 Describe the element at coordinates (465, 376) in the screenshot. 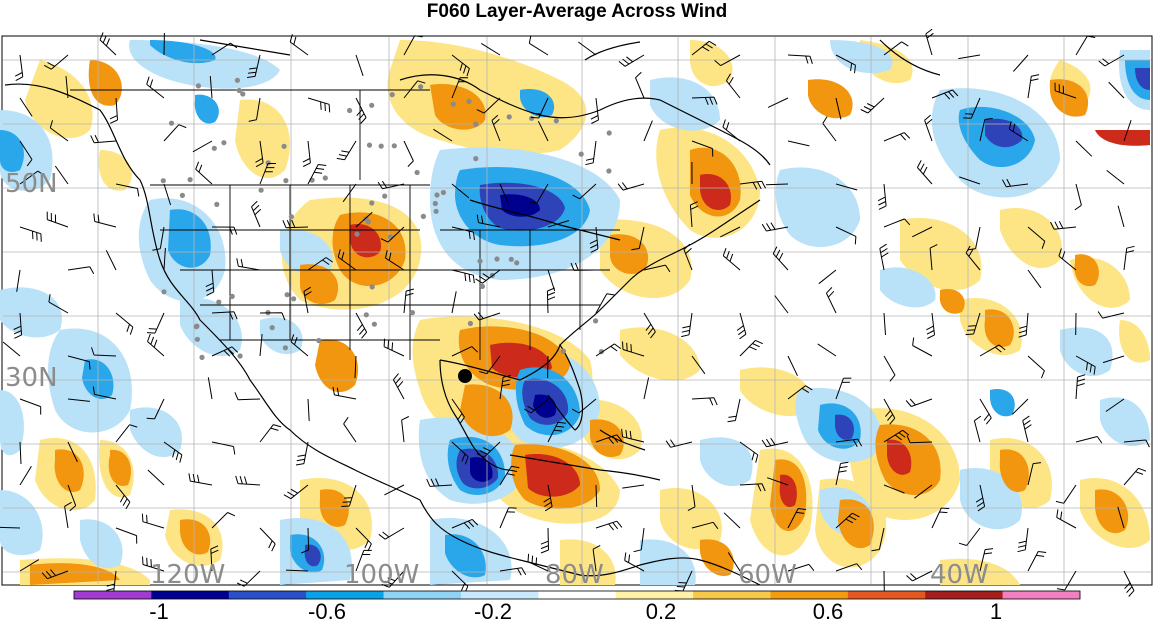

I see `storm-center-marker` at that location.